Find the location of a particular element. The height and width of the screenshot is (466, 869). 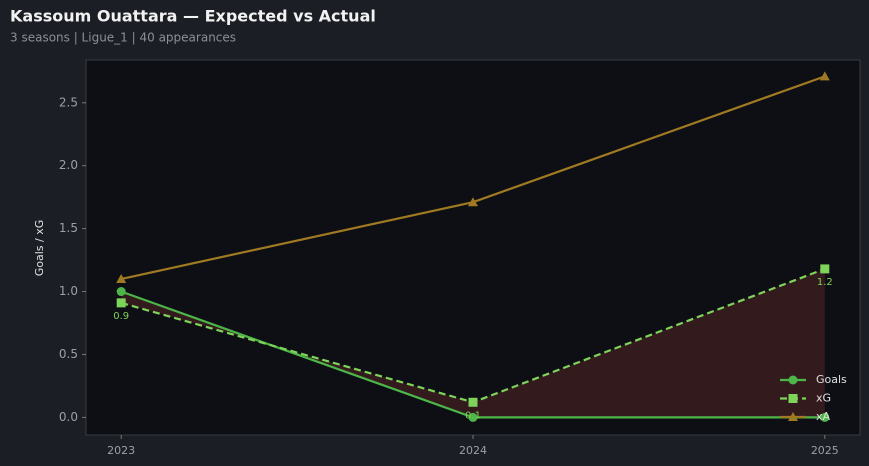

y-tick-label: 2.0 is located at coordinates (68, 165).